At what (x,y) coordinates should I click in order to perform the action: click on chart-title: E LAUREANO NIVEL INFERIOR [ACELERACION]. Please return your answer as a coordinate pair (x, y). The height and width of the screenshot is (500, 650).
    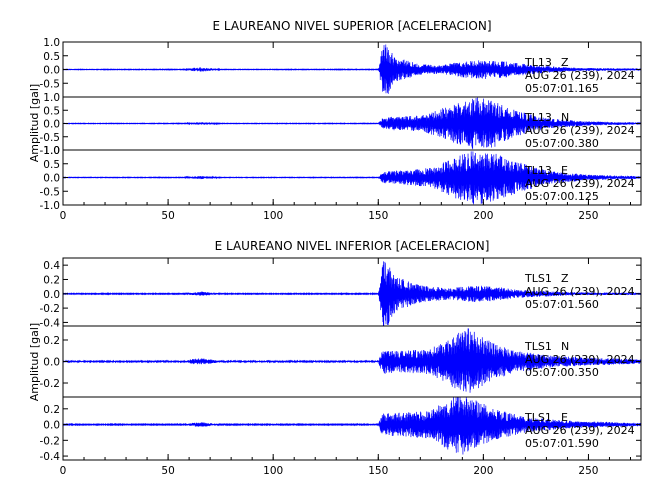
    Looking at the image, I should click on (352, 246).